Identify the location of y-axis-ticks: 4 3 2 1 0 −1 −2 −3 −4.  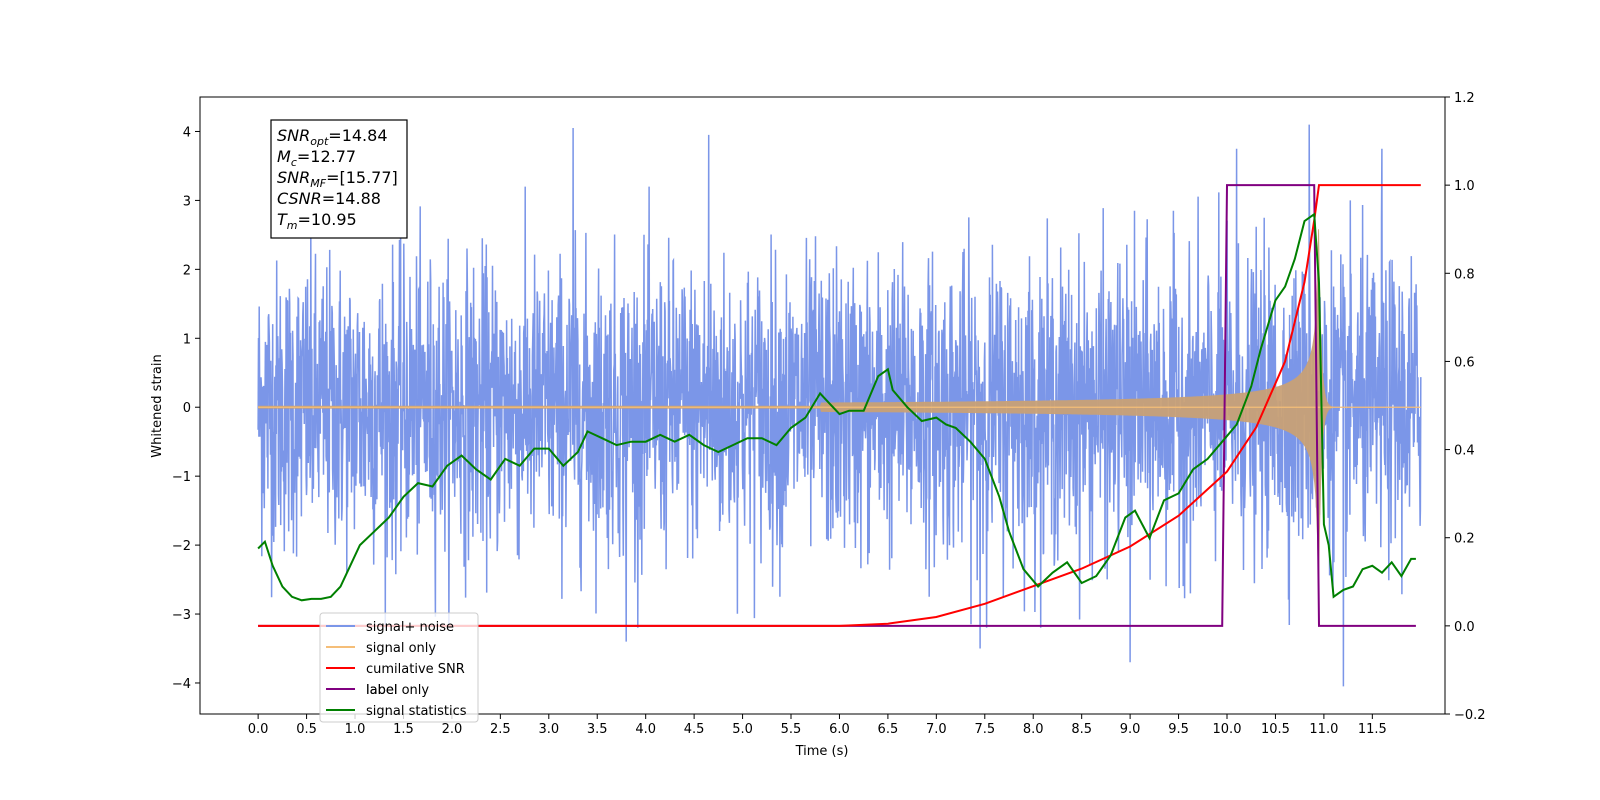
(186, 408).